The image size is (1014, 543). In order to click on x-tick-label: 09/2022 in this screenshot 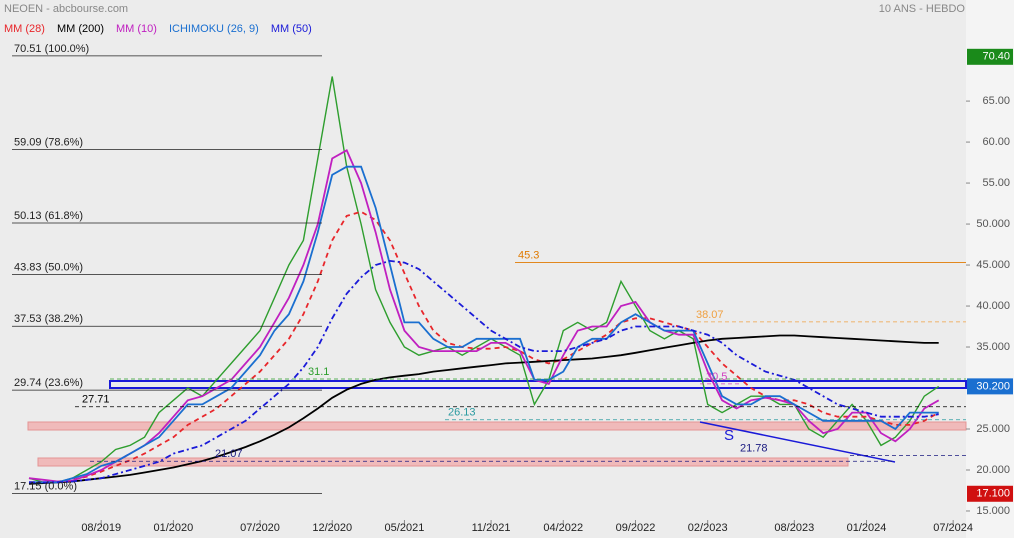, I will do `click(636, 528)`.